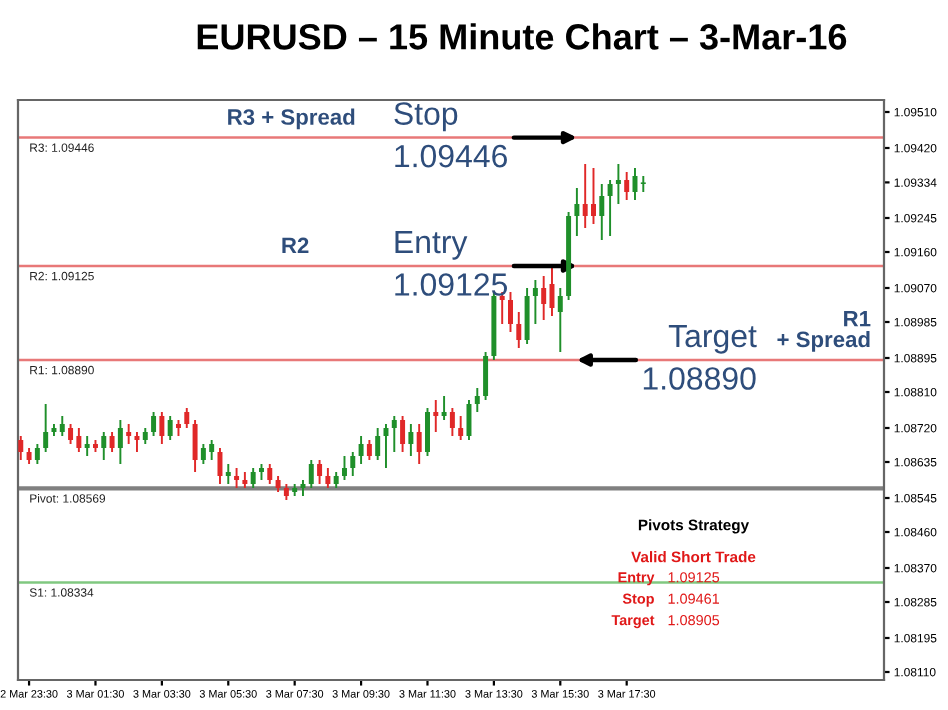 The image size is (948, 710). I want to click on annotation: R1 + Spread, so click(824, 331).